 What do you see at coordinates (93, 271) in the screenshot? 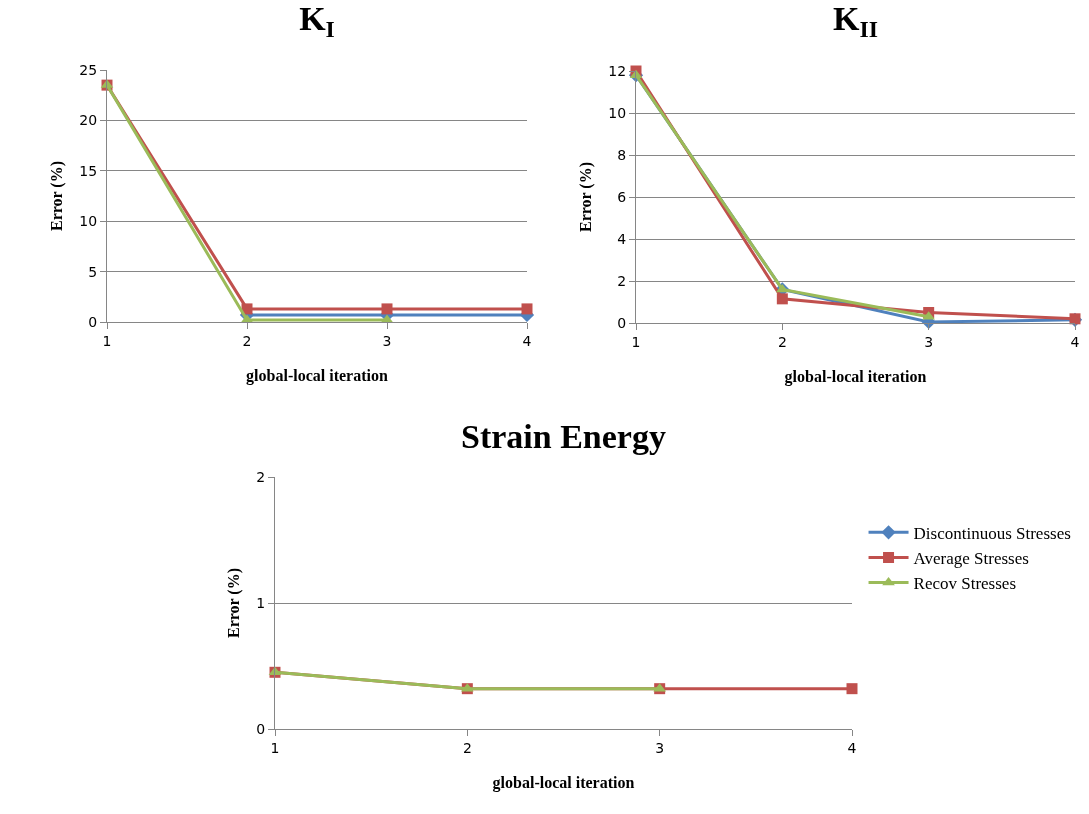
I see `y-tick-label: 5` at bounding box center [93, 271].